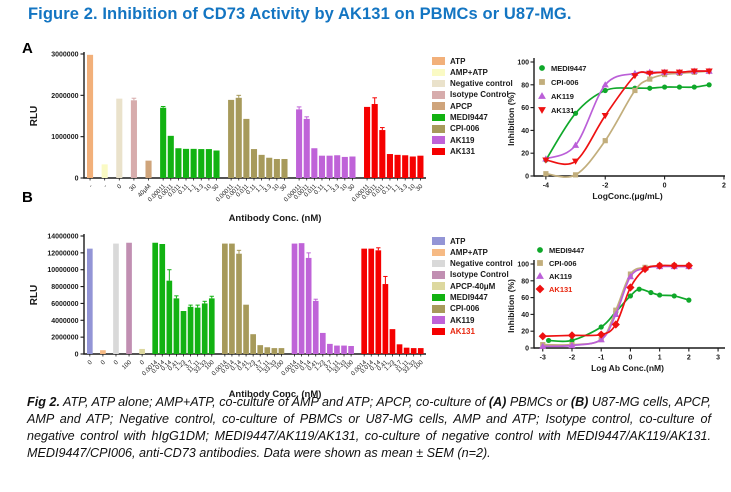 The width and height of the screenshot is (731, 492). I want to click on legend-label: APCP, so click(461, 106).